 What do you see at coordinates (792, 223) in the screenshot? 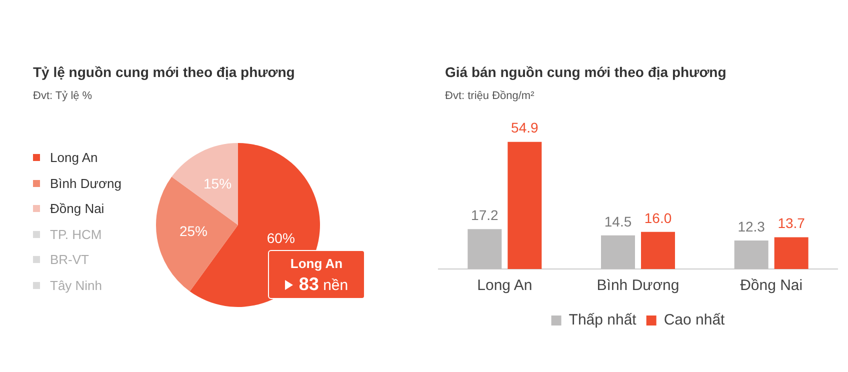
I see `data-label: 13.7` at bounding box center [792, 223].